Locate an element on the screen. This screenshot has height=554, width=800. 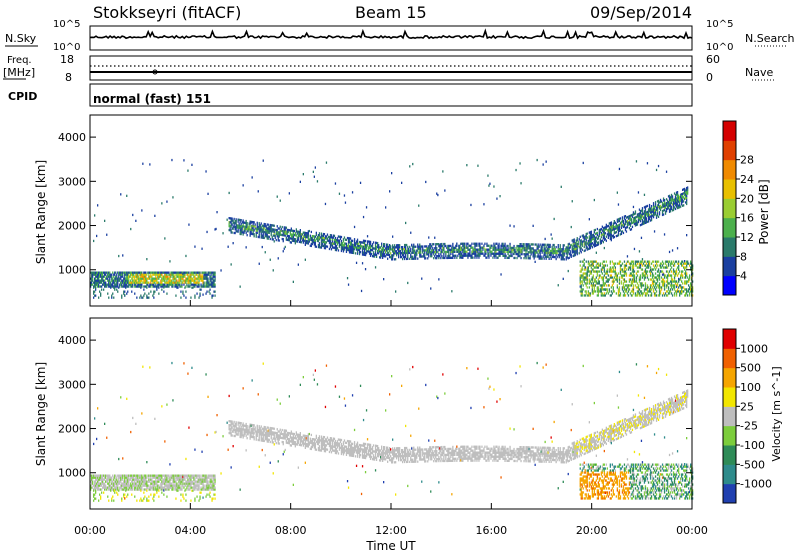
y-tick-label: 2000 is located at coordinates (72, 226).